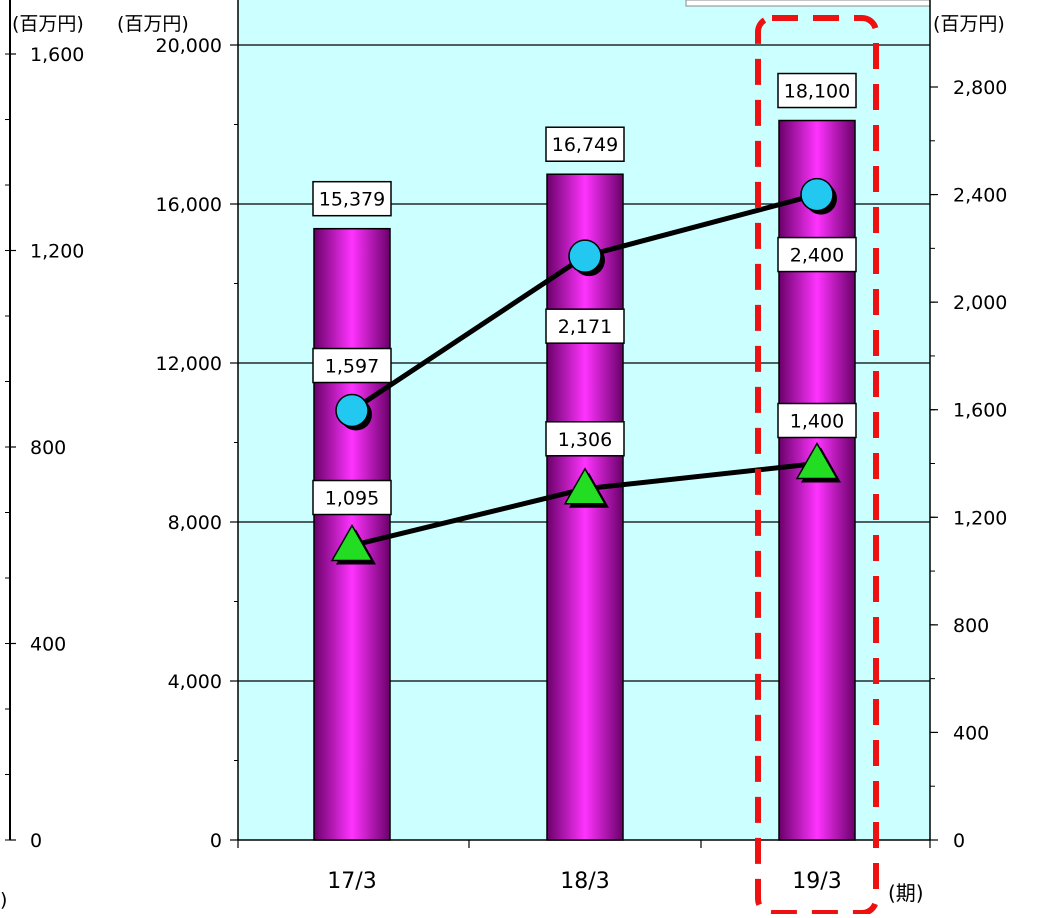 This screenshot has height=918, width=1054. I want to click on triangle-value-label: 1,095, so click(352, 499).